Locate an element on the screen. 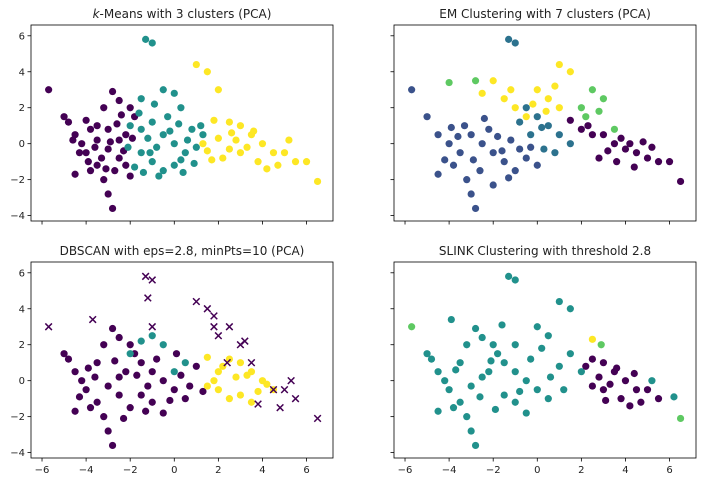 This screenshot has width=705, height=484. subplot-title: k-Means with 3 clusters (PCA) is located at coordinates (182, 14).